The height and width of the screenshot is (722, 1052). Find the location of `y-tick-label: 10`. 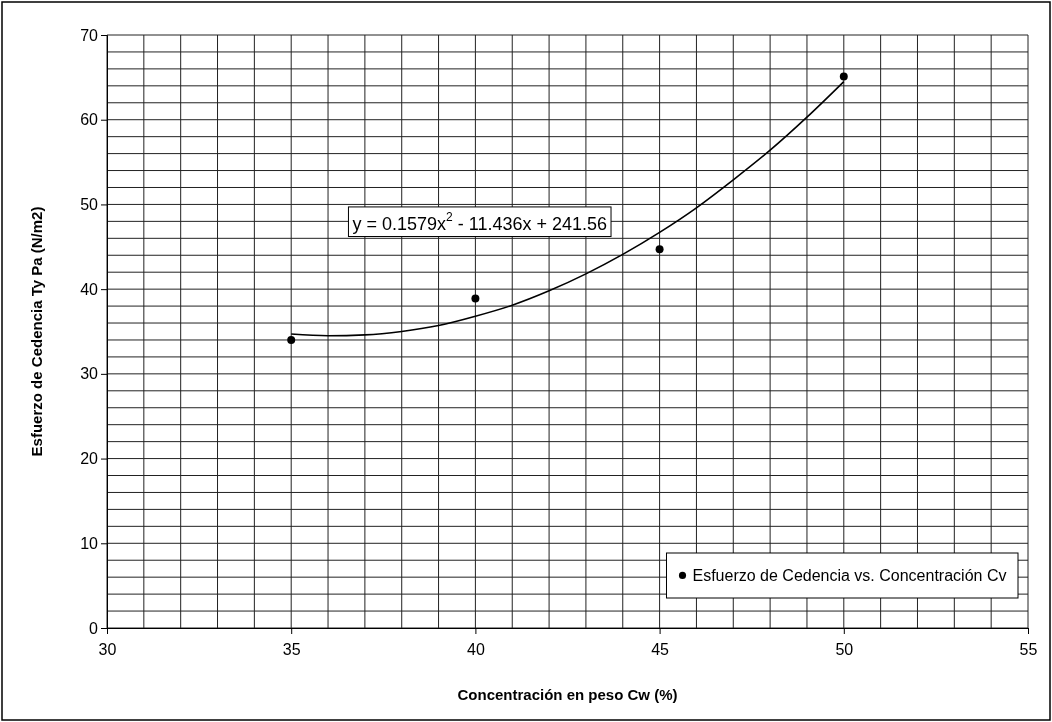

y-tick-label: 10 is located at coordinates (89, 543).